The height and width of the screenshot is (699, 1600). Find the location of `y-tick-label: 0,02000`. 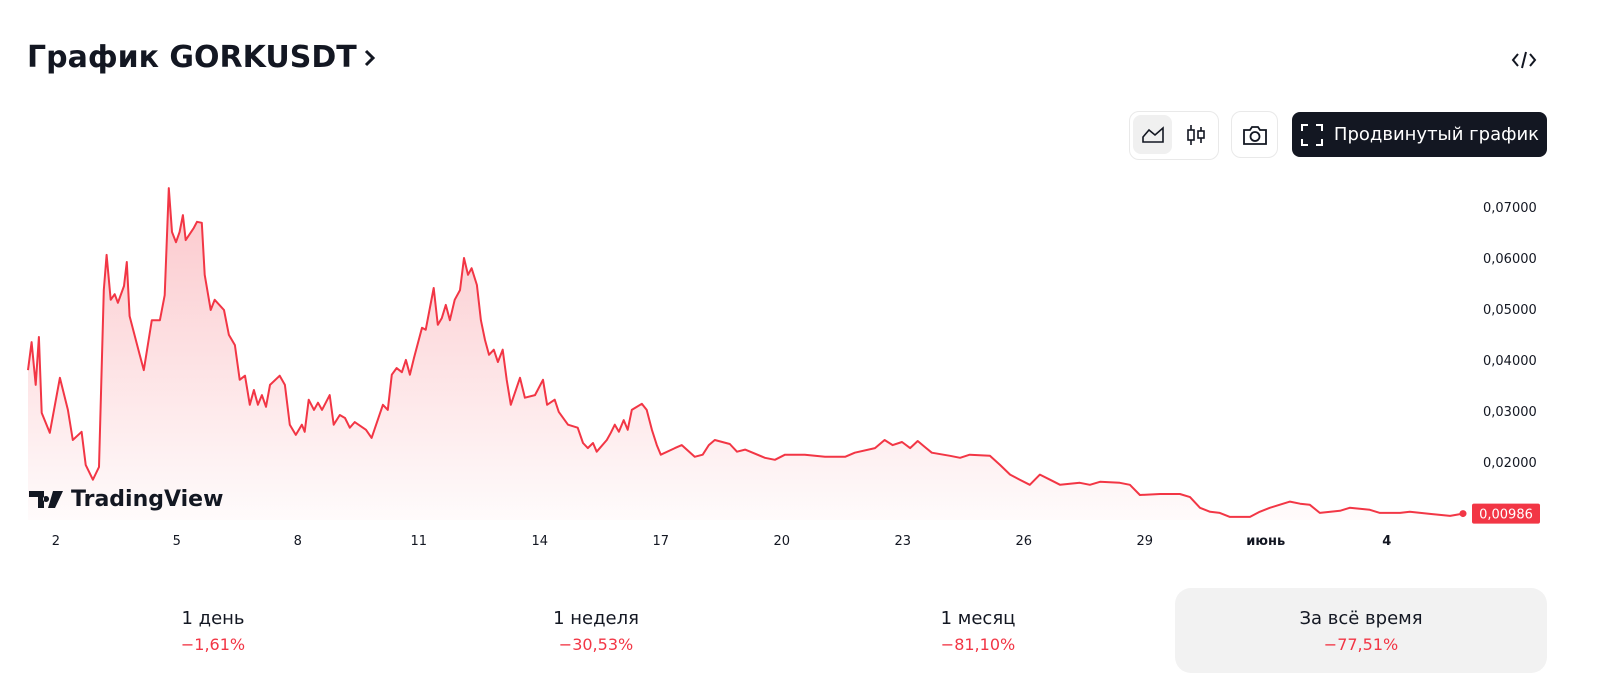

y-tick-label: 0,02000 is located at coordinates (1510, 463).